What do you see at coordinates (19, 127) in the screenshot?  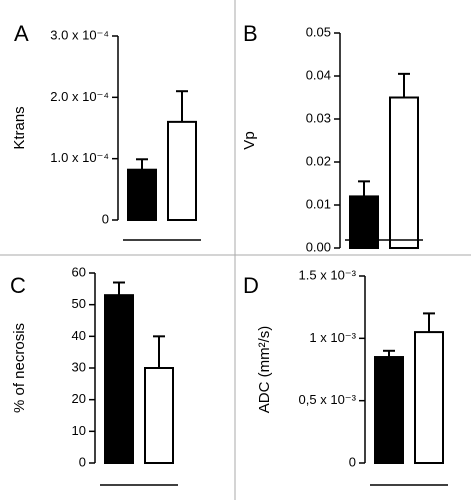 I see `y-axis-label: Ktrans` at bounding box center [19, 127].